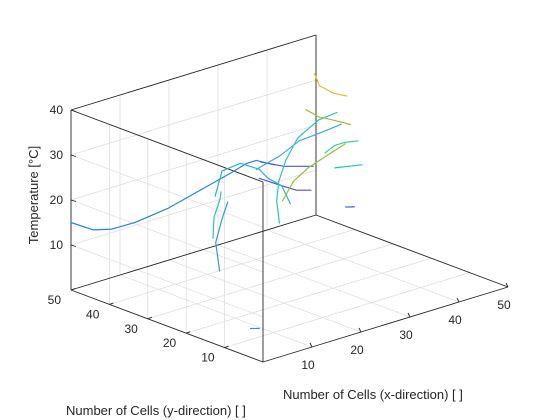 The image size is (560, 420). Describe the element at coordinates (504, 305) in the screenshot. I see `x-tick-label: 50` at that location.